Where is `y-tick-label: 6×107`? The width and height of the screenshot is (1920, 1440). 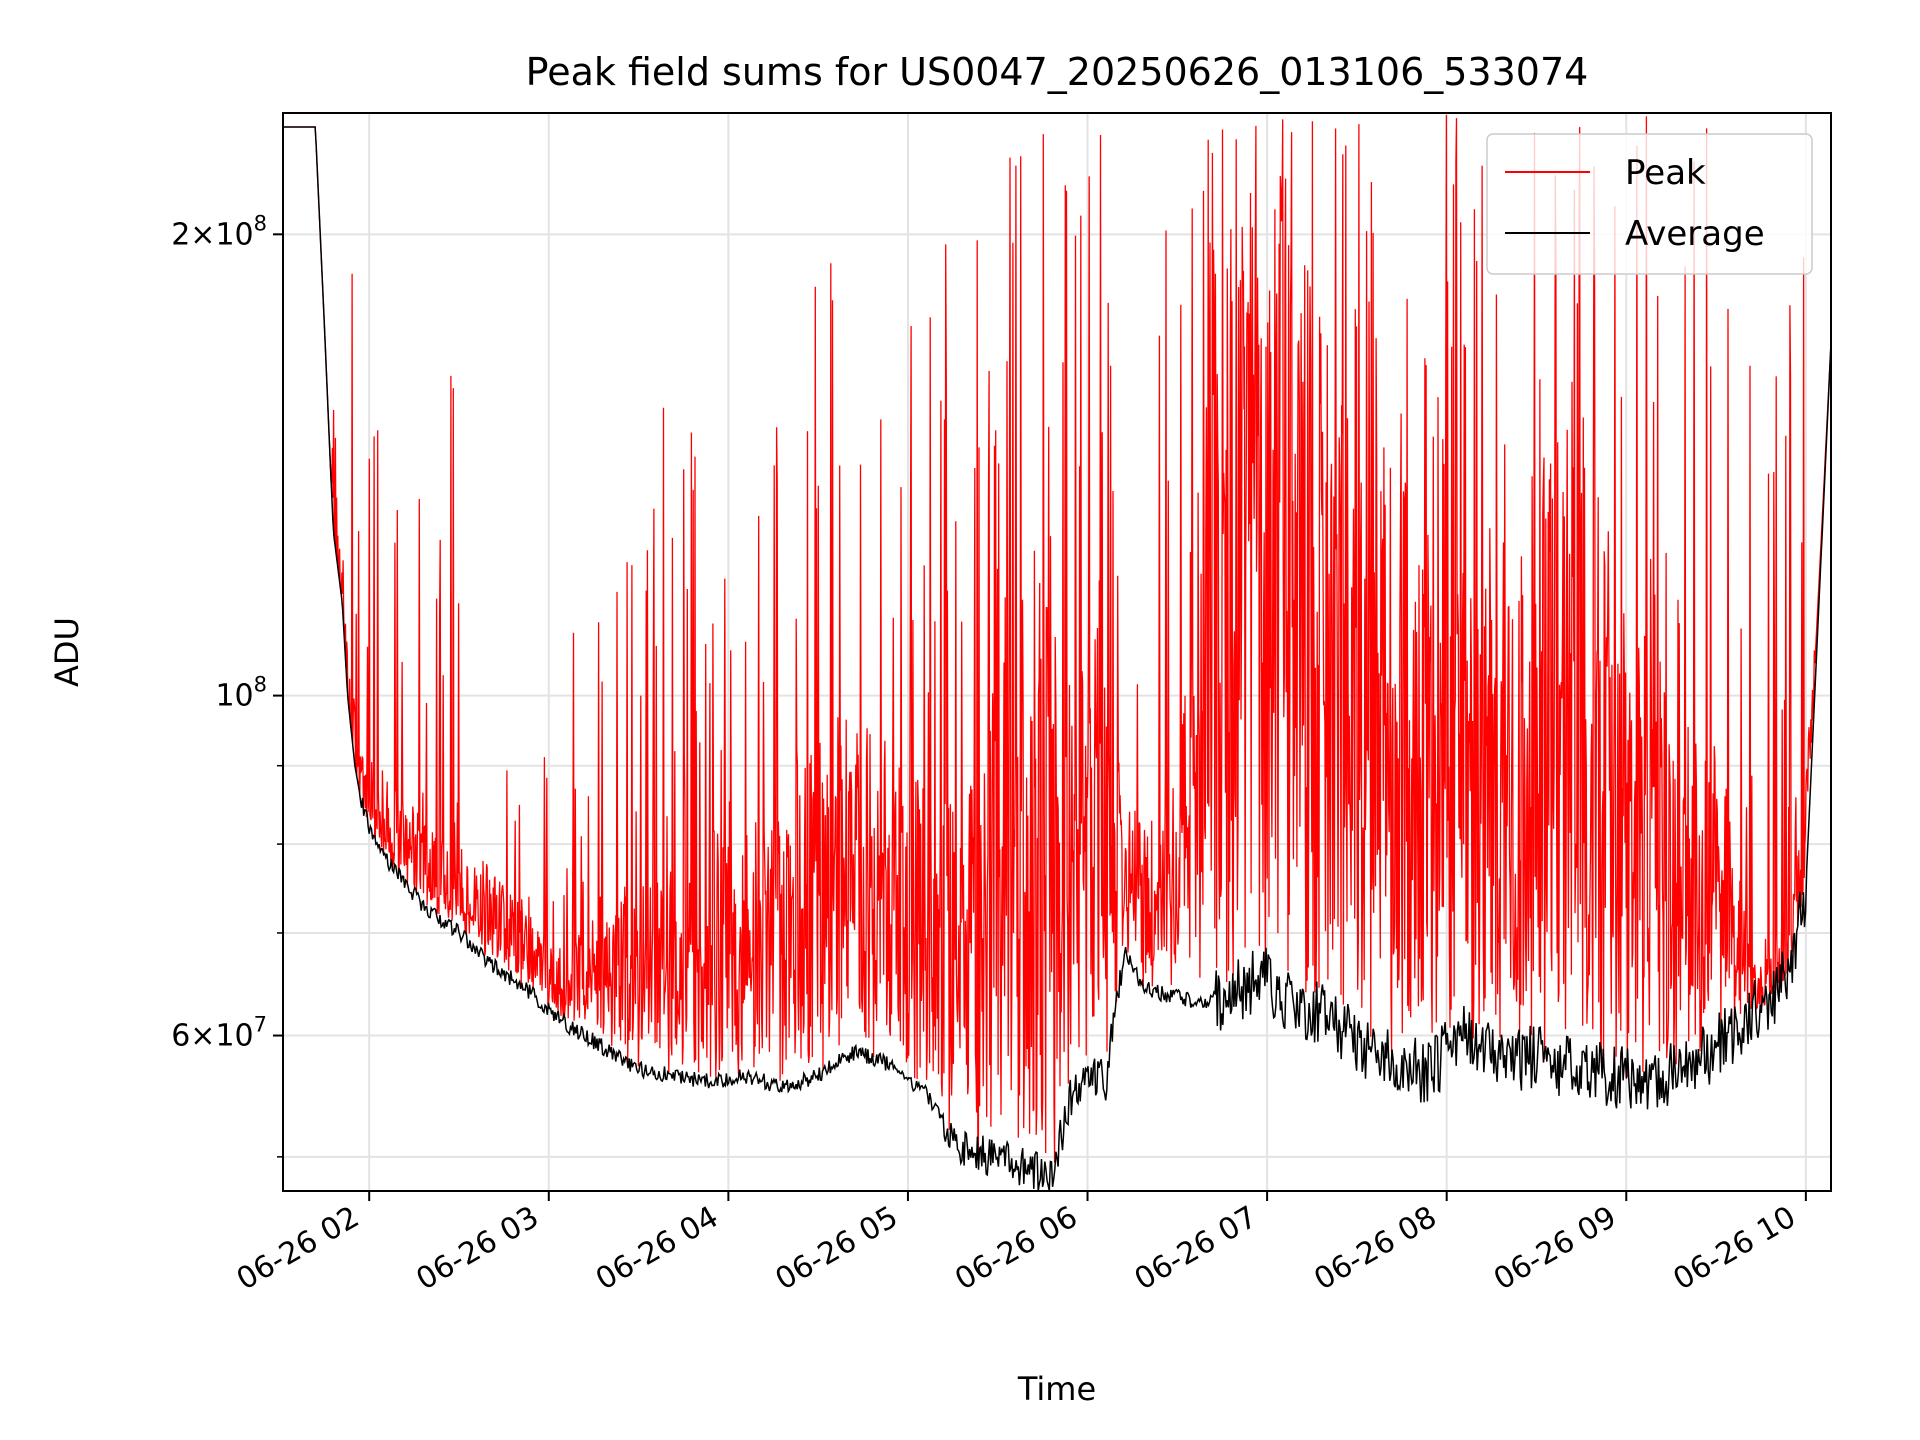 y-tick-label: 6×107 is located at coordinates (219, 1033).